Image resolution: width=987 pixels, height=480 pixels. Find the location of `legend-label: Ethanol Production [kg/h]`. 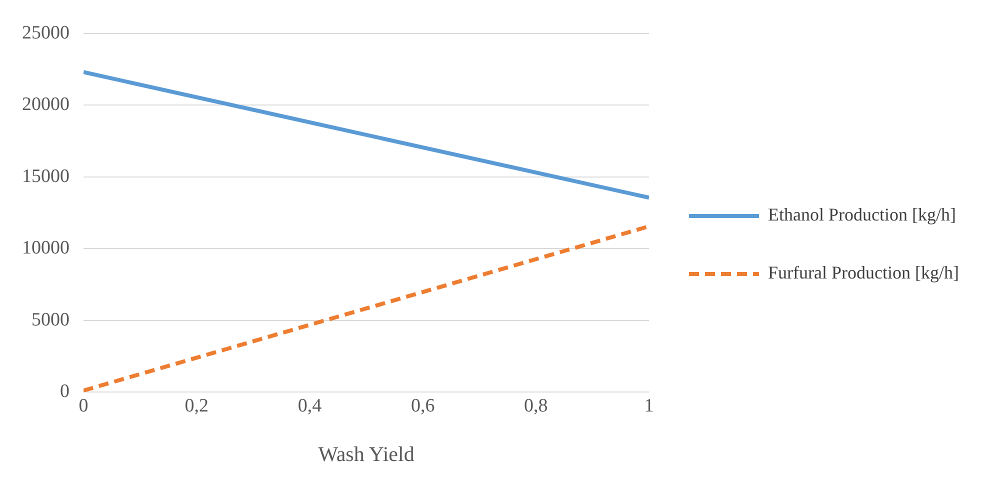

legend-label: Ethanol Production [kg/h] is located at coordinates (862, 214).